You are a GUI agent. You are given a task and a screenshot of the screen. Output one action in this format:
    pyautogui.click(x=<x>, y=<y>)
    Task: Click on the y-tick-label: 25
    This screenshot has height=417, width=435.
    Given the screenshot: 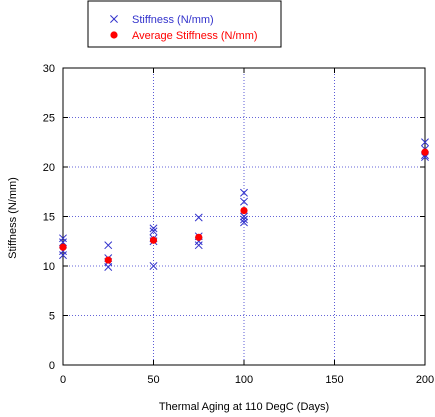 What is the action you would take?
    pyautogui.click(x=49, y=119)
    